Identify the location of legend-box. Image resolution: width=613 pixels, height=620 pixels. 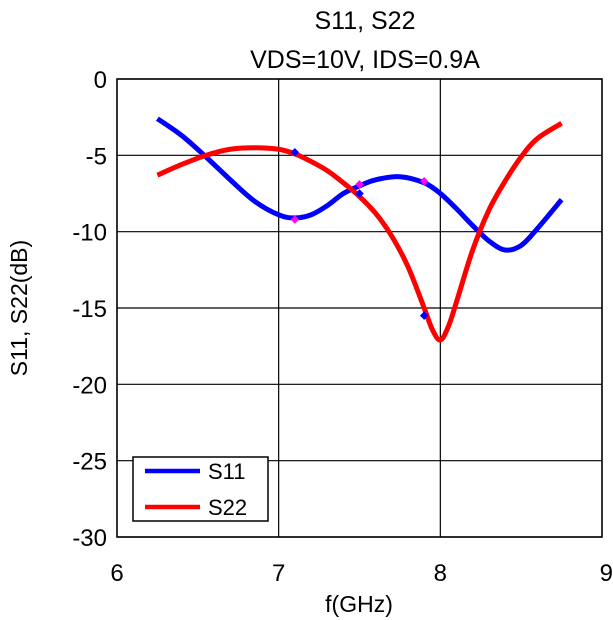
(200, 489).